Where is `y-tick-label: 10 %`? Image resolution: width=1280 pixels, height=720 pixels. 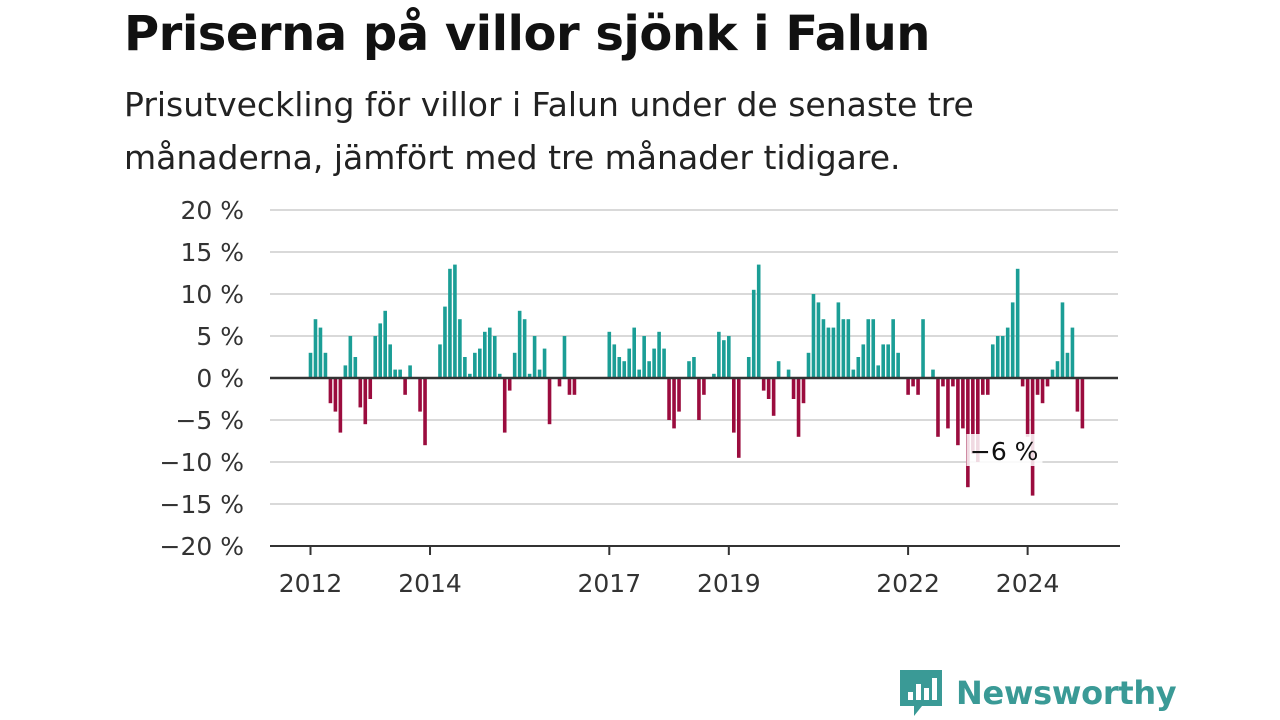 y-tick-label: 10 % is located at coordinates (212, 294).